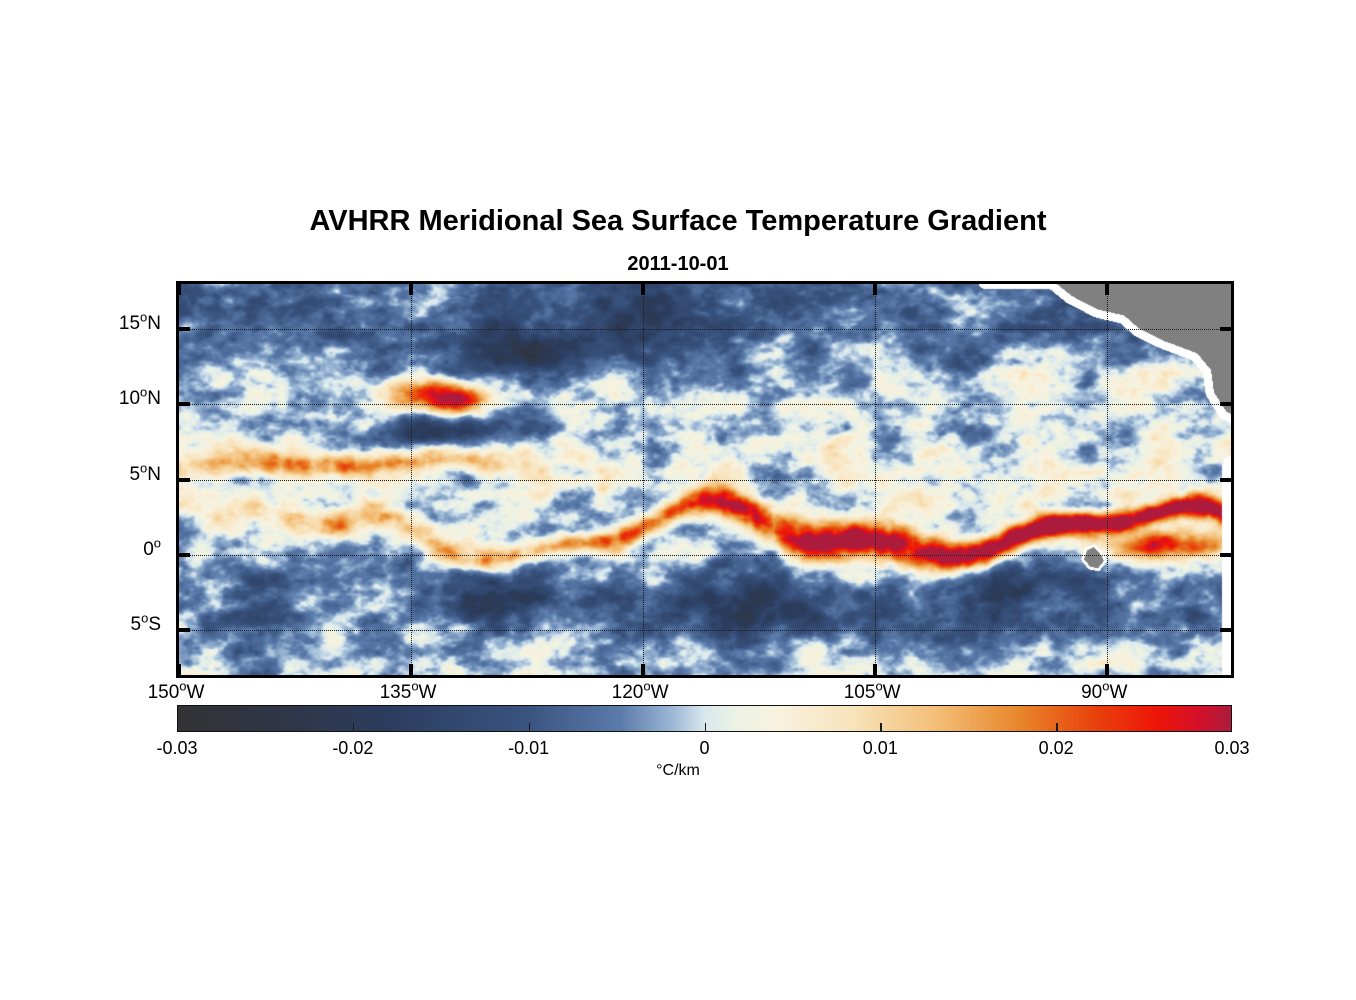 The height and width of the screenshot is (1000, 1356). Describe the element at coordinates (678, 264) in the screenshot. I see `page-subtitle: 2011-10-01` at that location.